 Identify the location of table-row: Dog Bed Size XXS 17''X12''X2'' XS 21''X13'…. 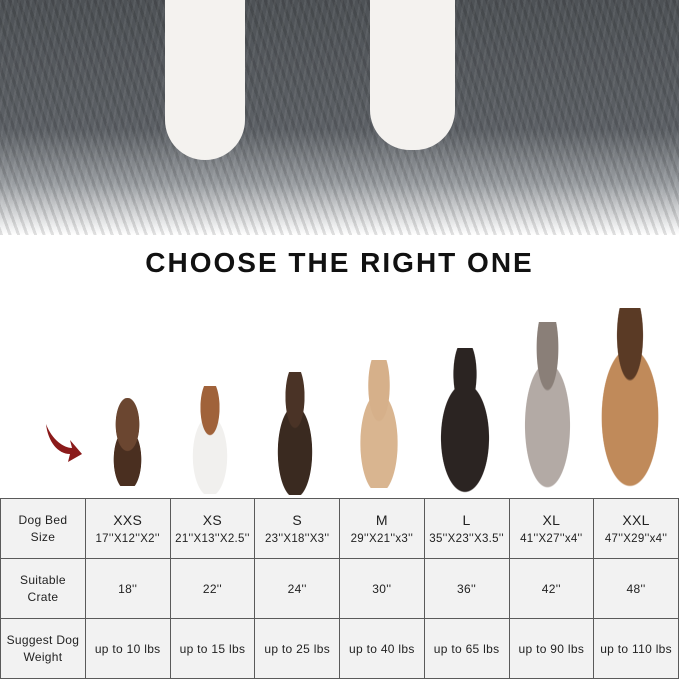
(339, 528).